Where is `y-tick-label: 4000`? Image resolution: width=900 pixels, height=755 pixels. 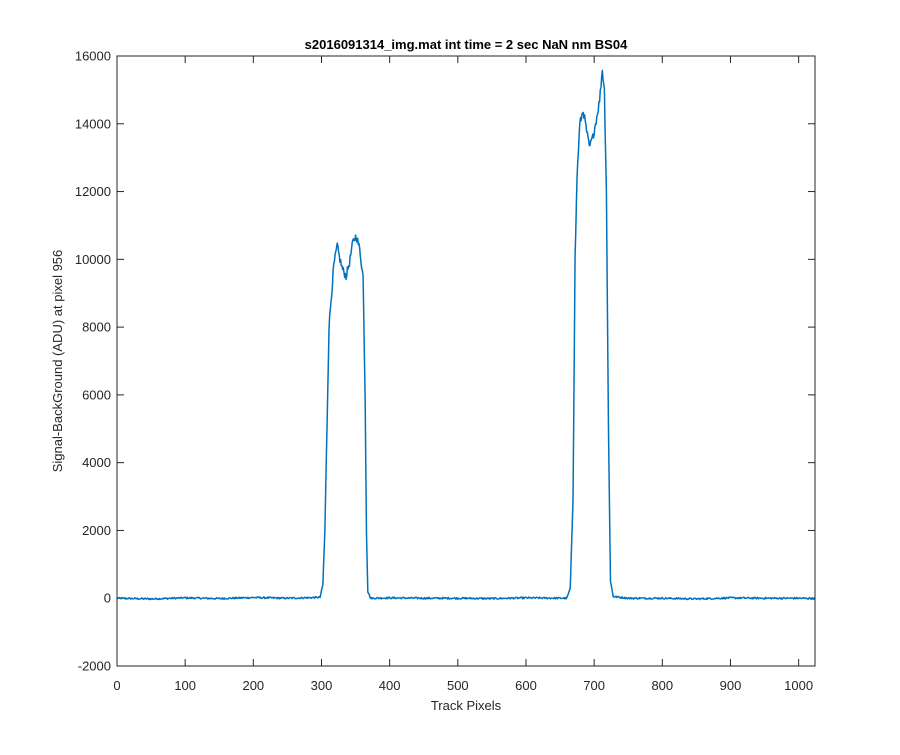 y-tick-label: 4000 is located at coordinates (96, 462).